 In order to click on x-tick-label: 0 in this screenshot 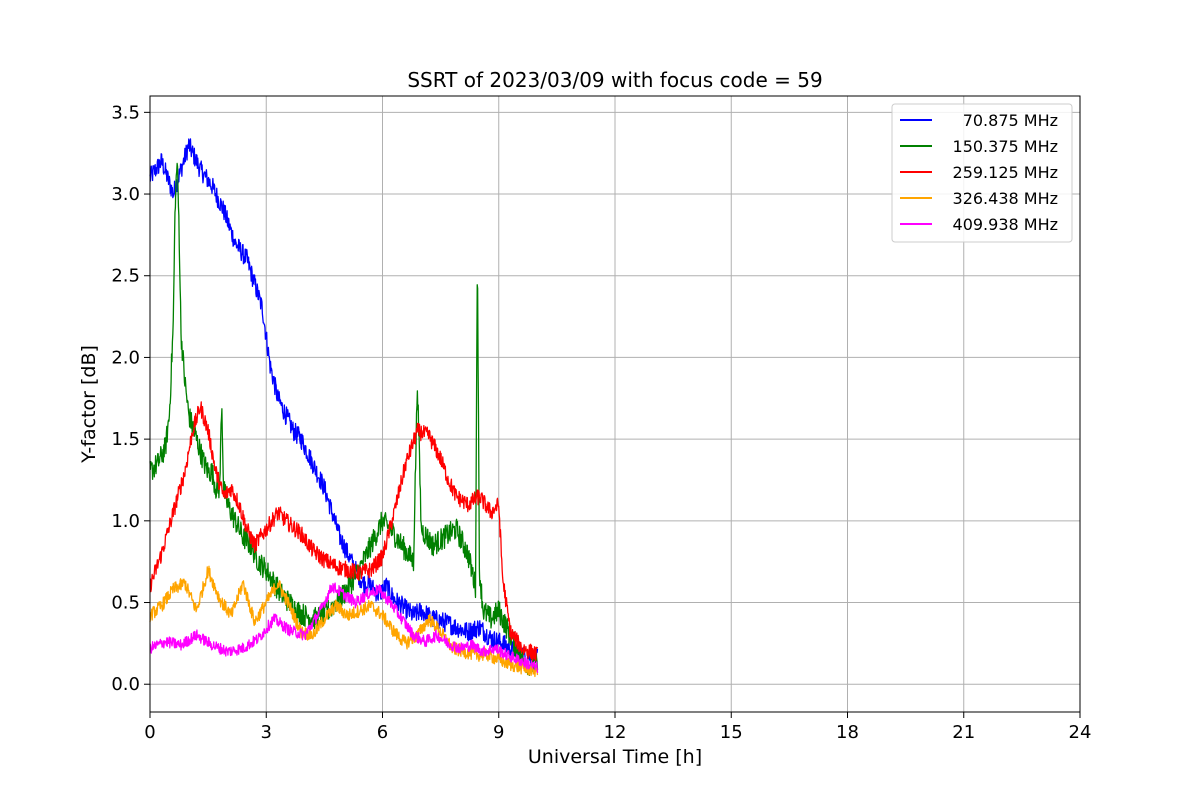, I will do `click(149, 732)`.